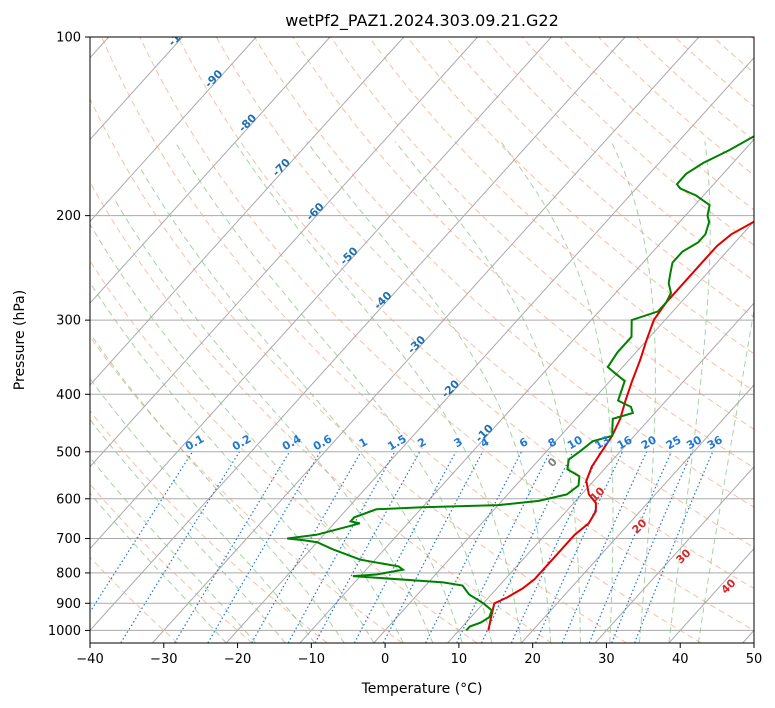 The height and width of the screenshot is (708, 775). I want to click on isotherm-label: -50, so click(348, 255).